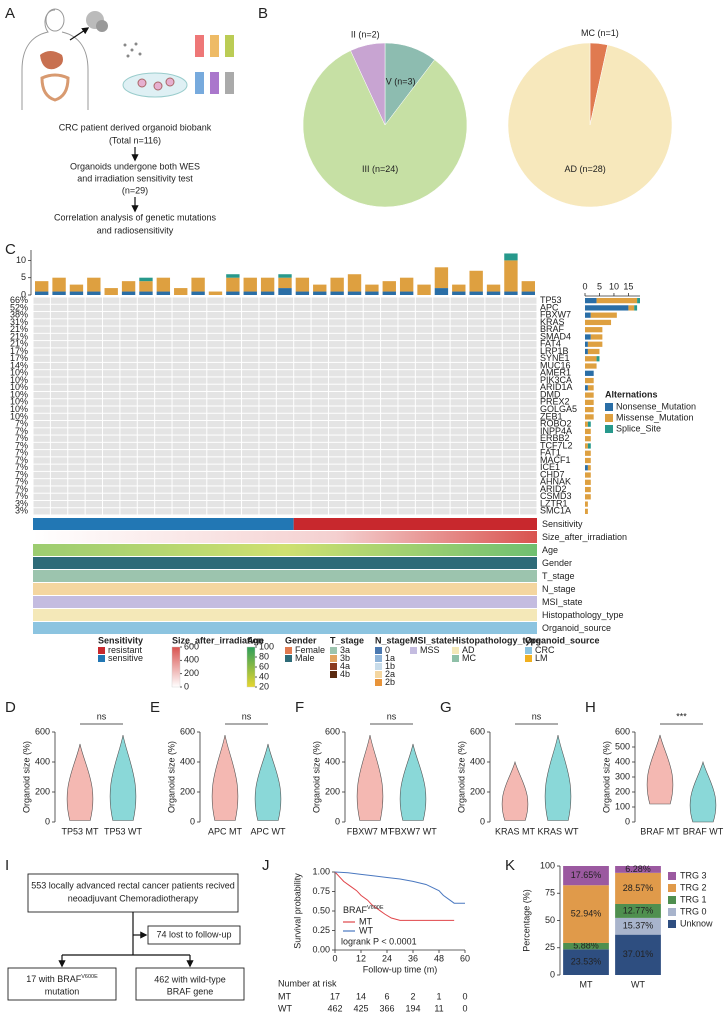 Image resolution: width=725 pixels, height=1016 pixels. I want to click on frequency-label: 52%, so click(19, 307).